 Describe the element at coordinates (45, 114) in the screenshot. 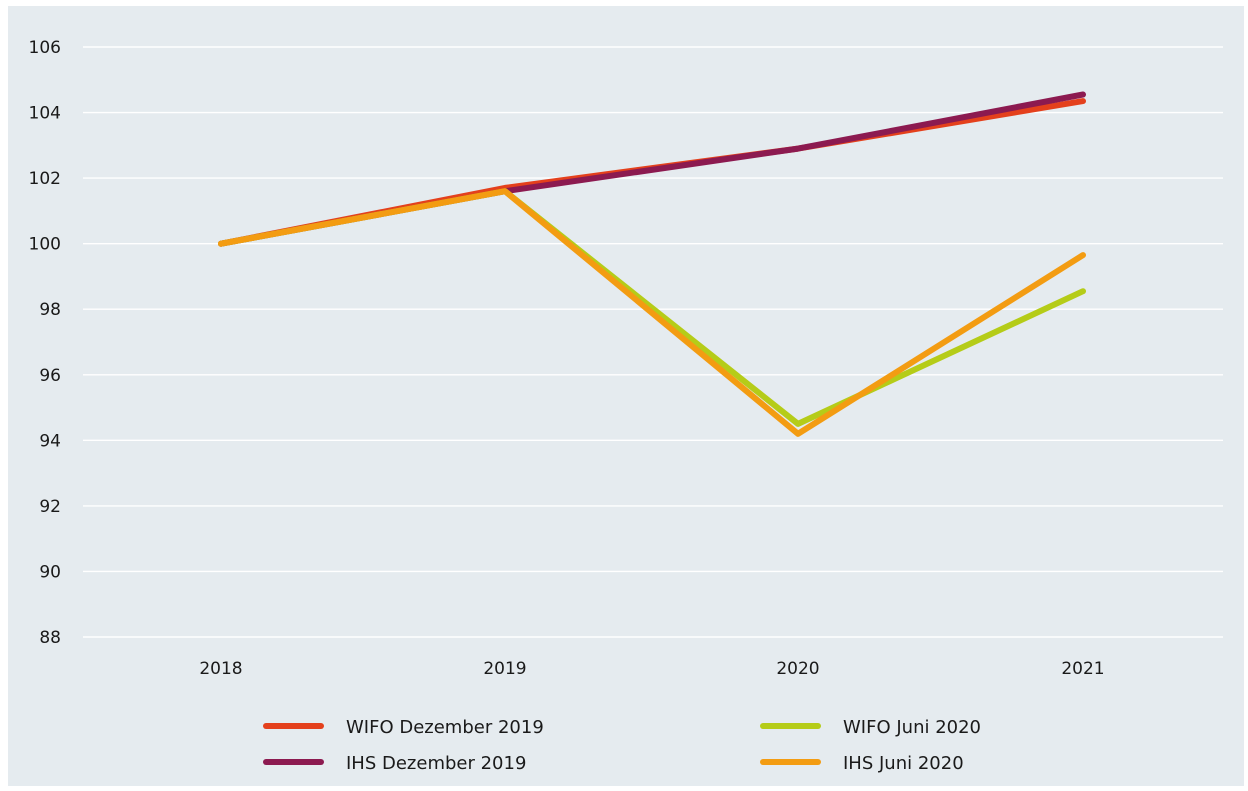

I see `y-tick-label: 104` at that location.